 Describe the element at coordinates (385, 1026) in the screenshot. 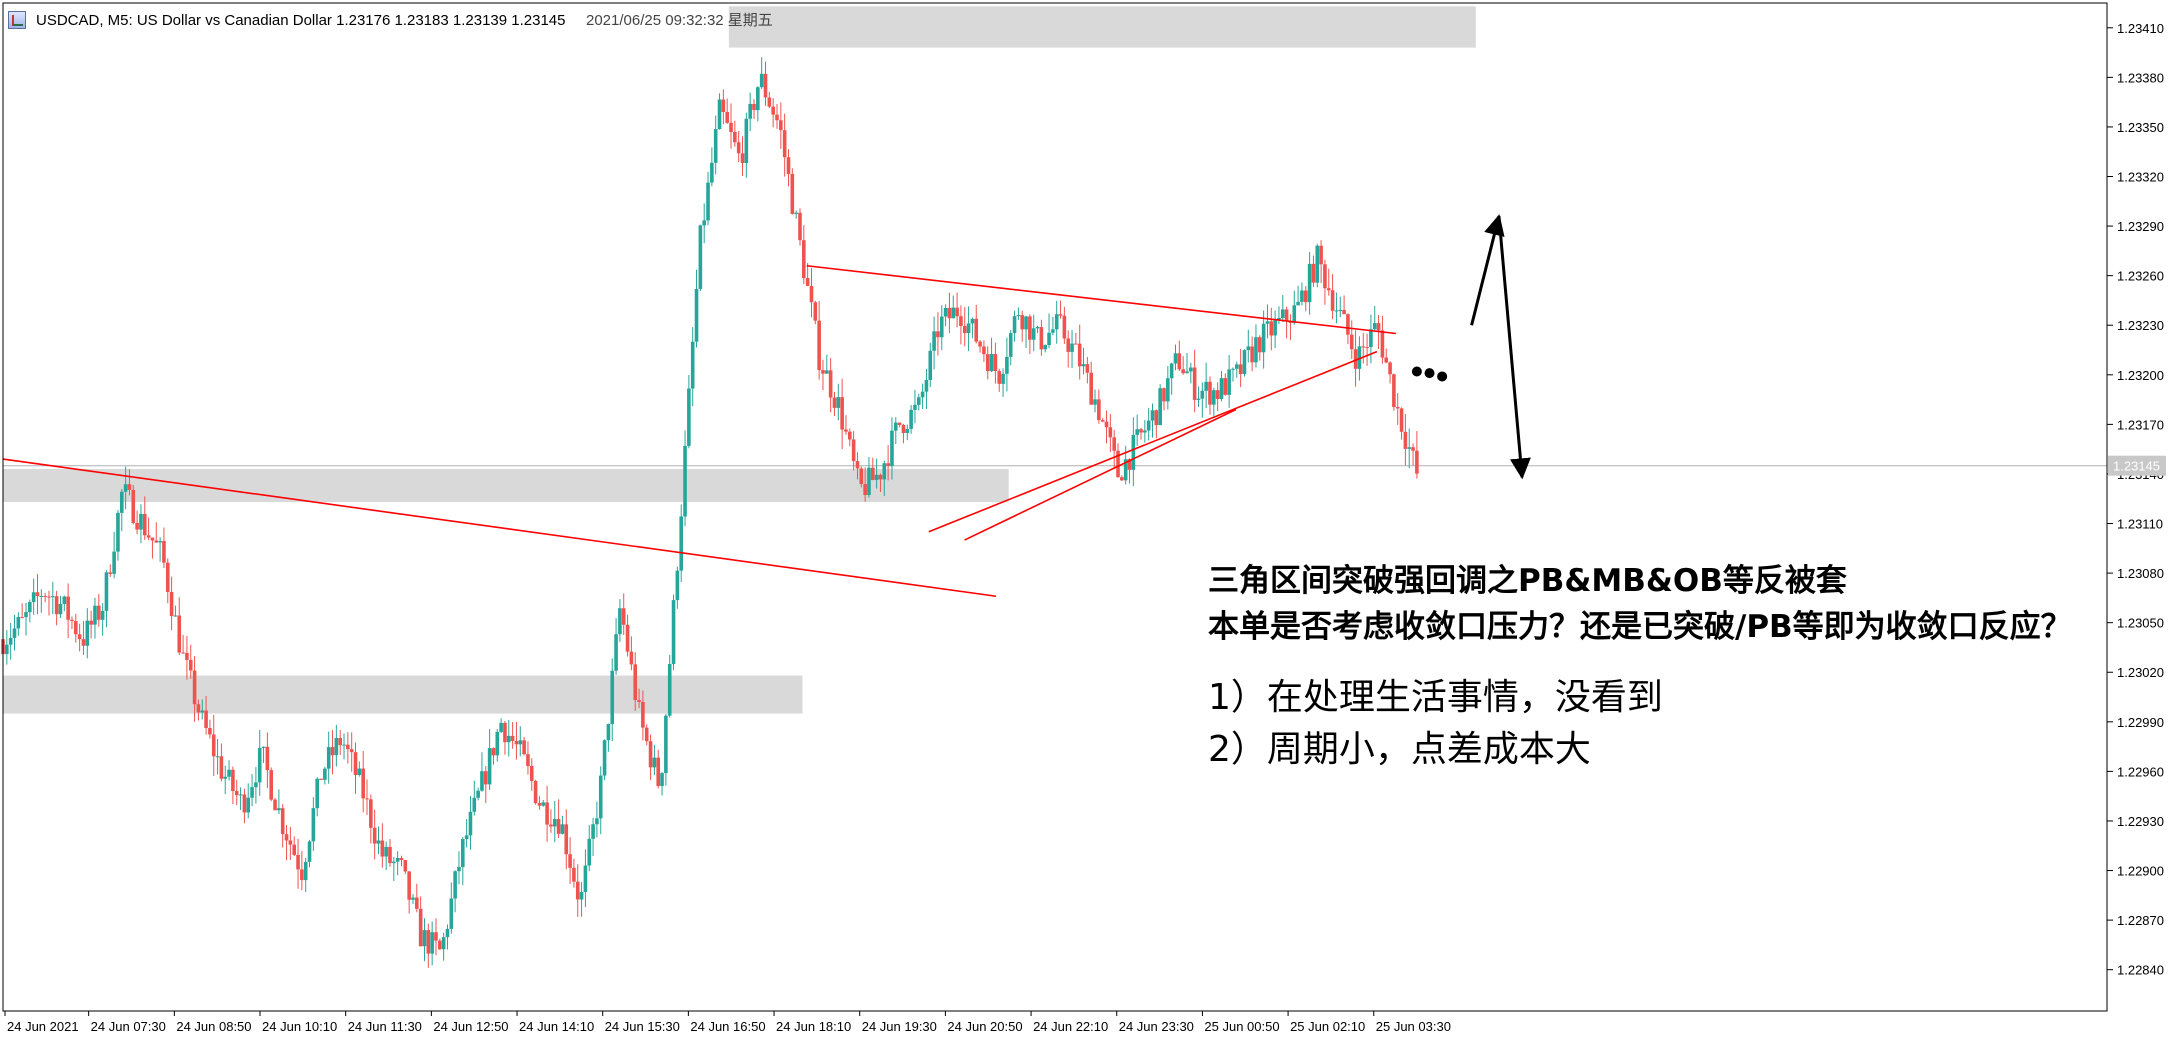

I see `x-tick-label: 24 Jun 11:30` at that location.